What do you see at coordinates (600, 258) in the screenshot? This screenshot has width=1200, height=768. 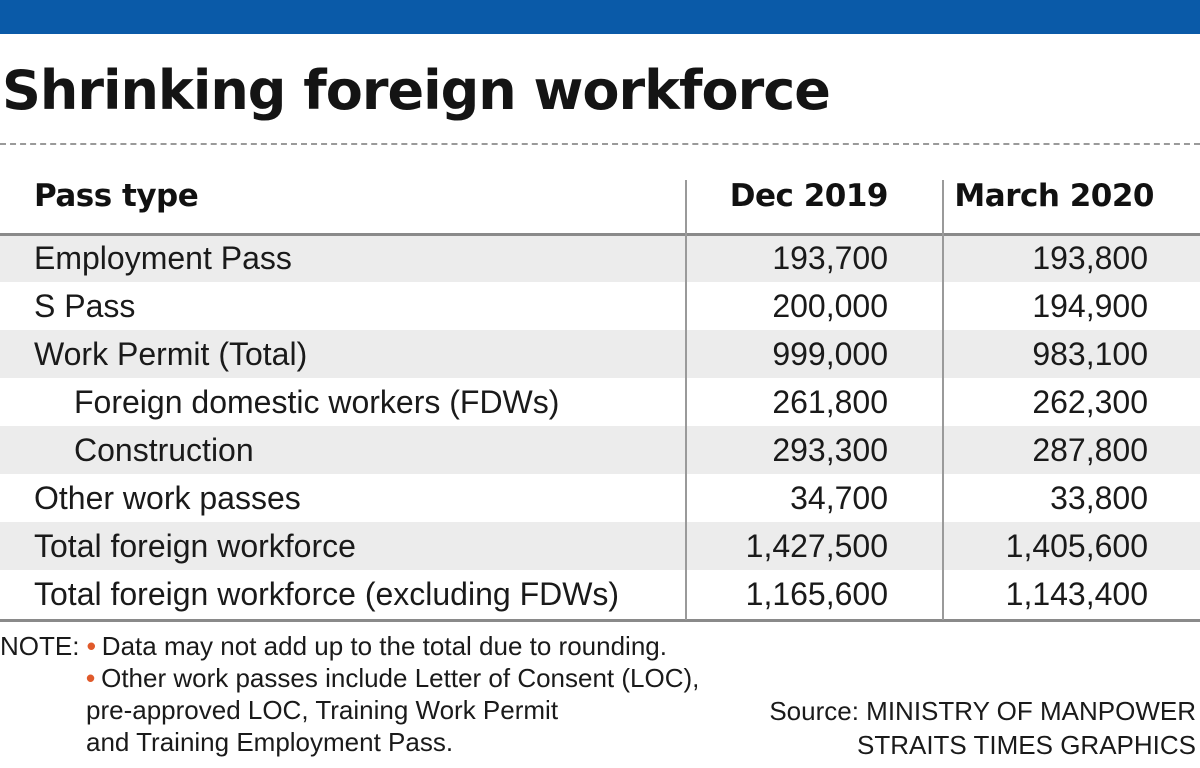 I see `table-row: Employment Pass 193,700 193,800` at bounding box center [600, 258].